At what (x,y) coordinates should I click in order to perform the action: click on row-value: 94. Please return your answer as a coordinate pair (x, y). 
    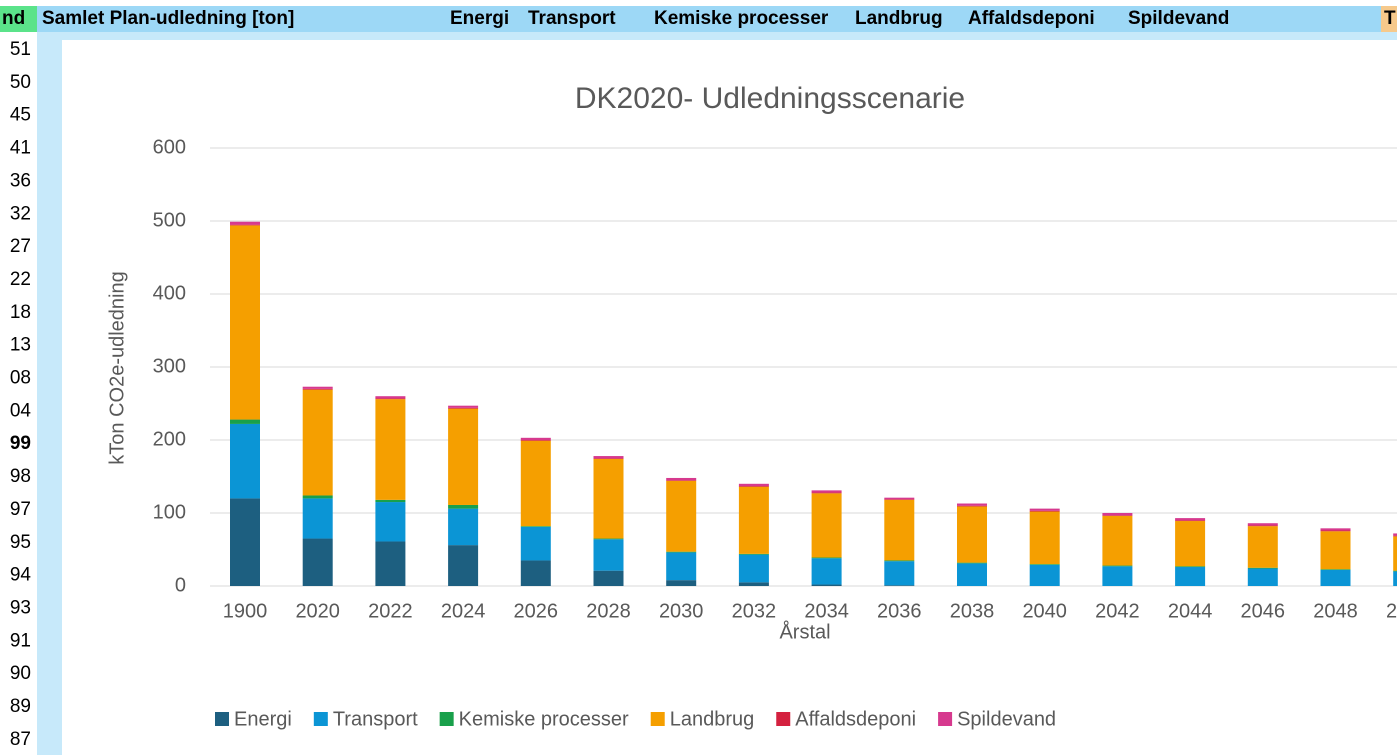
    Looking at the image, I should click on (21, 575).